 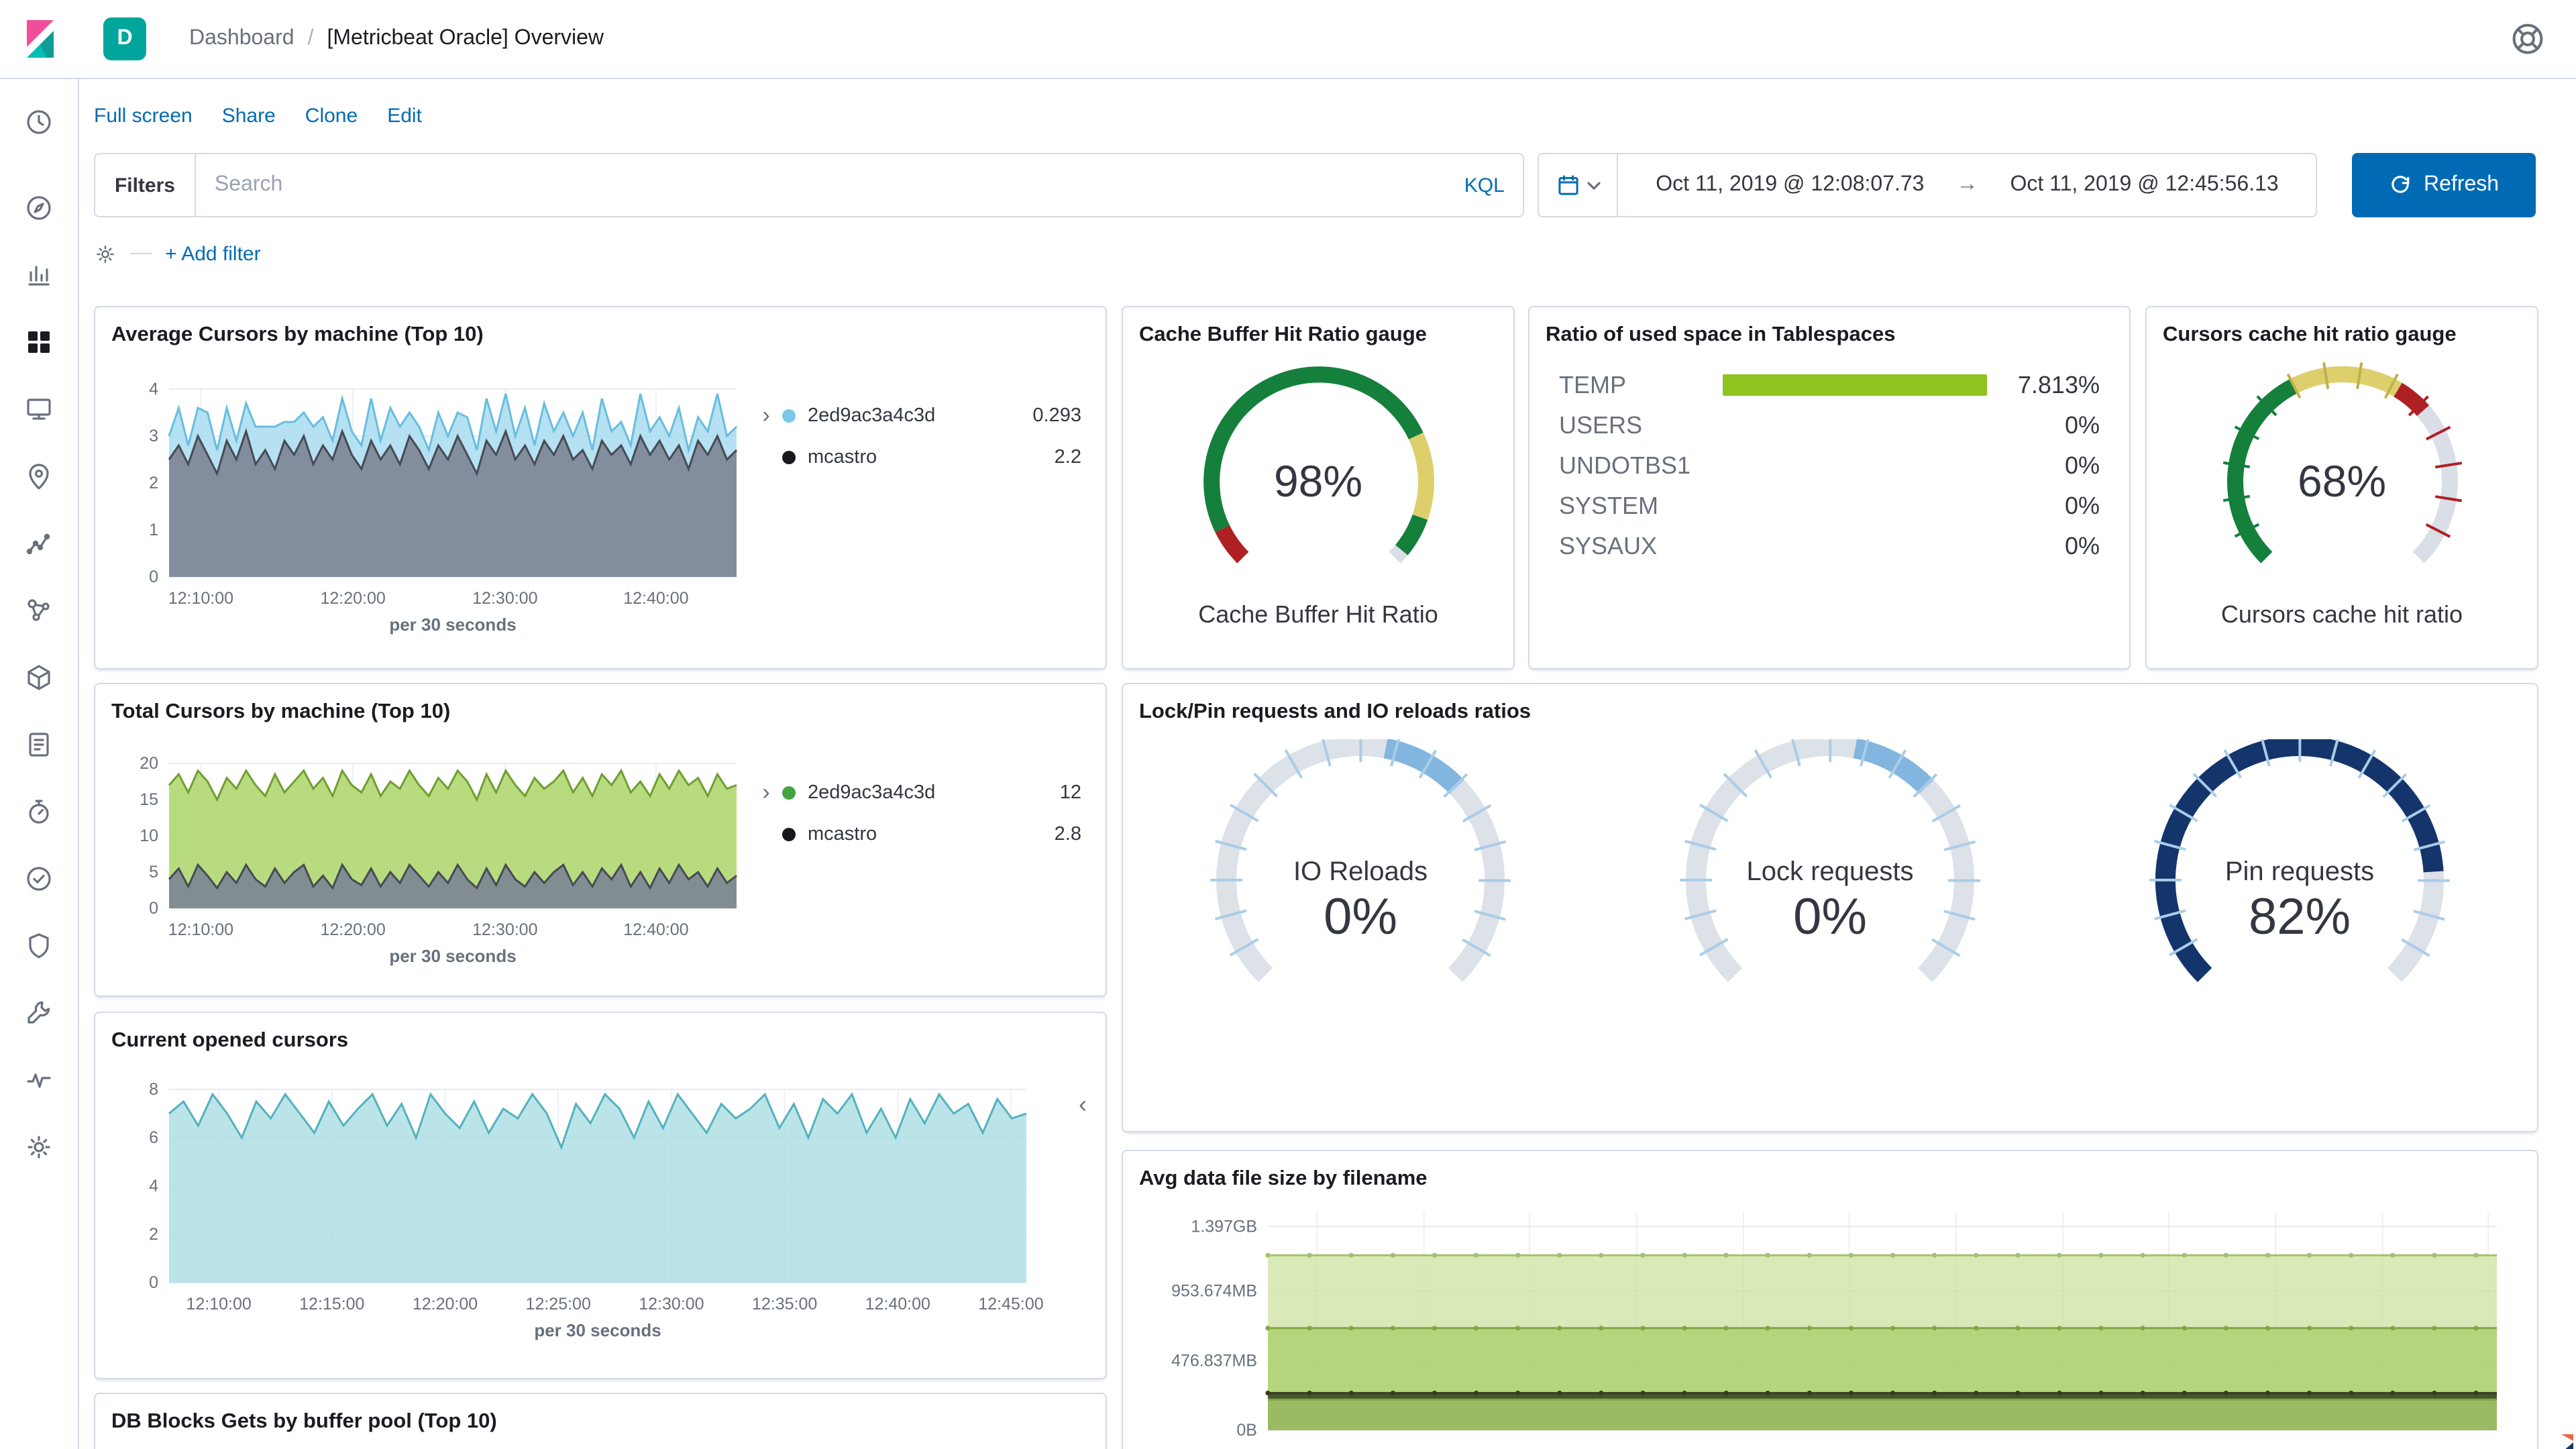 I want to click on full-screen-link: Full screen, so click(x=143, y=115).